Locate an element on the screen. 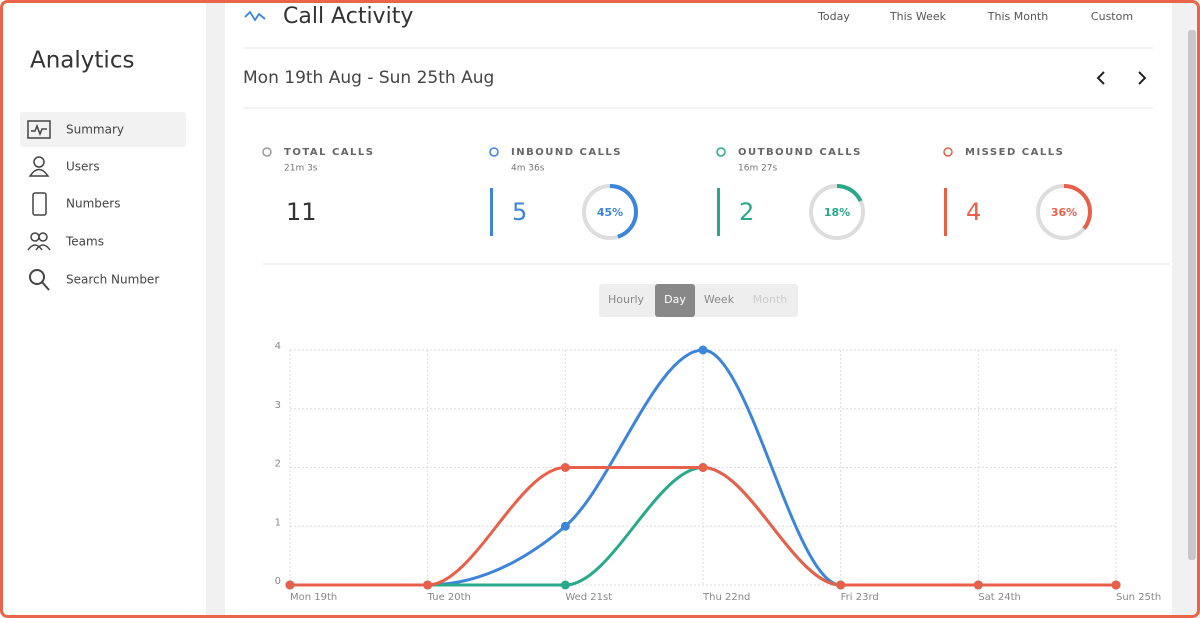 This screenshot has width=1200, height=618. stat-duration: 16m 27s is located at coordinates (758, 169).